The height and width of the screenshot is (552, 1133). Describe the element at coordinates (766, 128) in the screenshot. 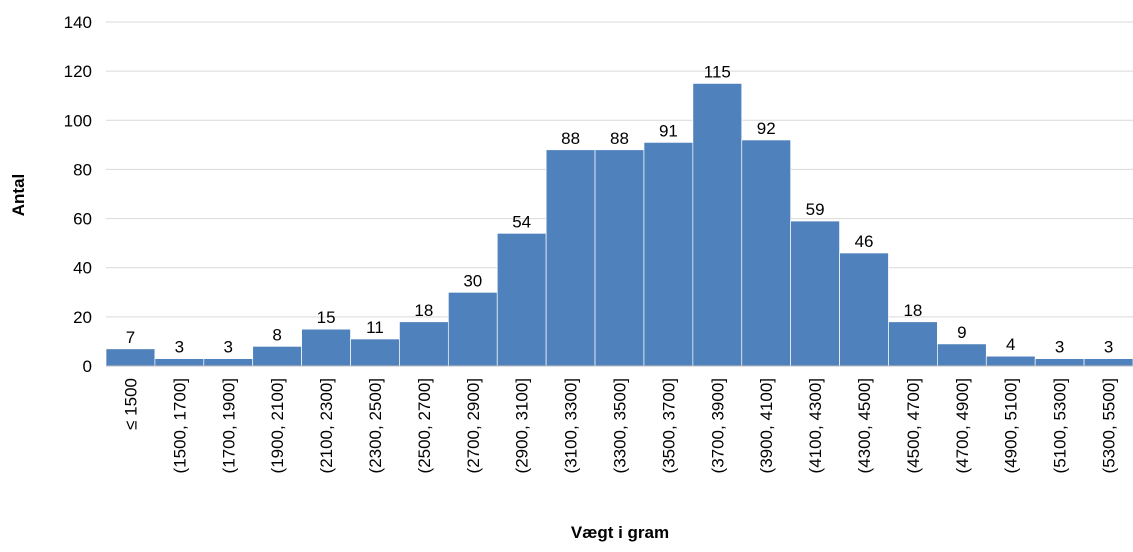

I see `data-label: 92` at that location.